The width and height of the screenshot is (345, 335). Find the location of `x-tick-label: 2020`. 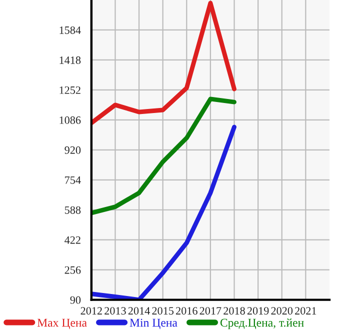

x-tick-label: 2020 is located at coordinates (282, 311).